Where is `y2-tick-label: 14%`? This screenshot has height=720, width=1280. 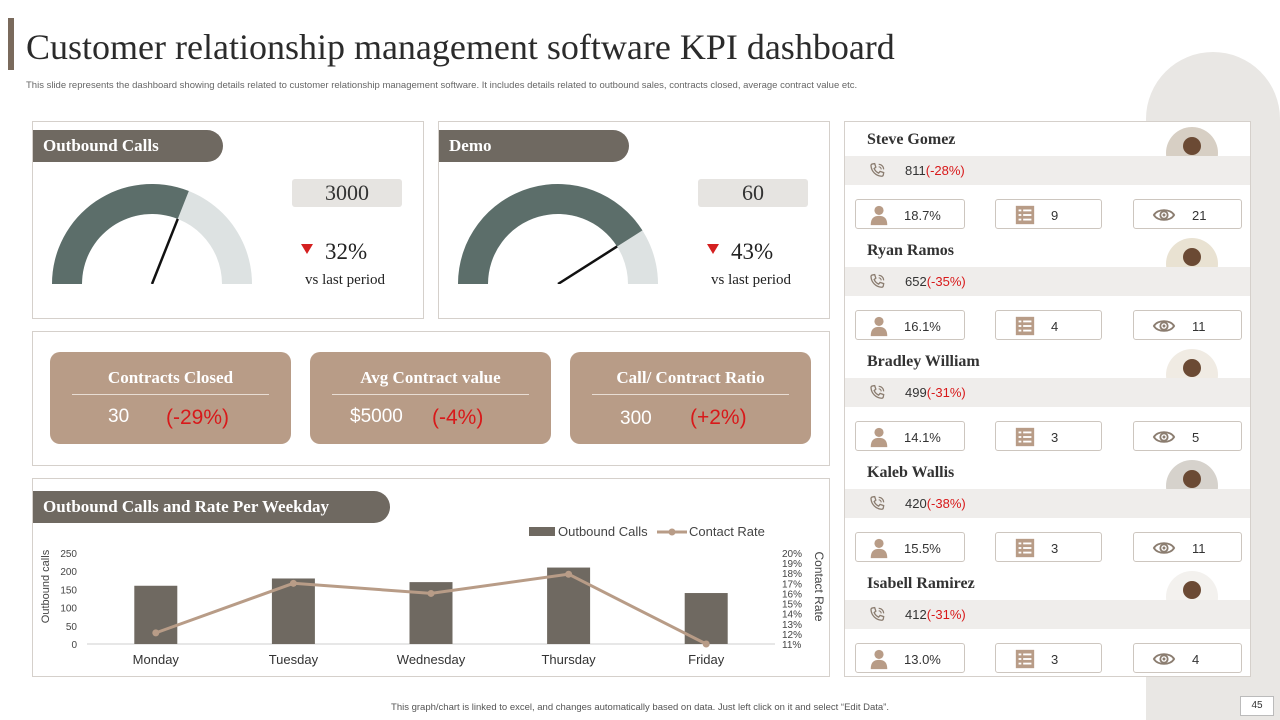 y2-tick-label: 14% is located at coordinates (792, 615).